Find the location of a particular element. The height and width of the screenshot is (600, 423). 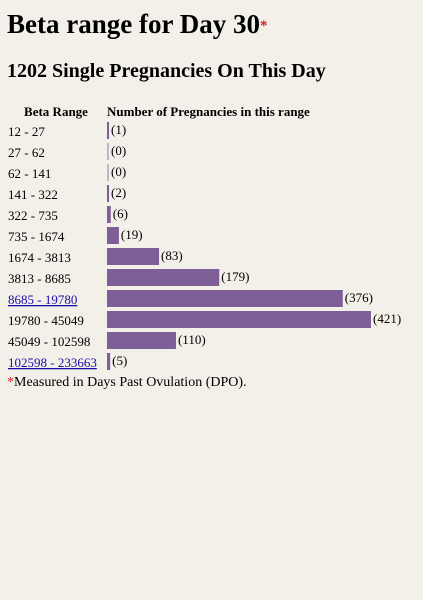

category-column-header: Beta Range is located at coordinates (56, 111).